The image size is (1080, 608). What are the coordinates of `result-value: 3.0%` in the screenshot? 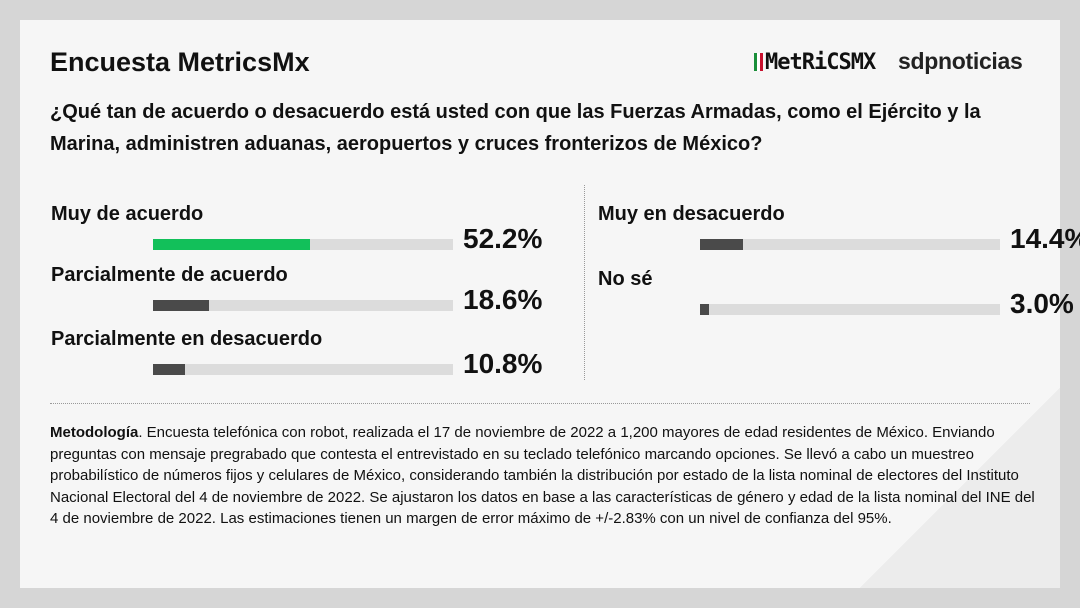 It's located at (1042, 303).